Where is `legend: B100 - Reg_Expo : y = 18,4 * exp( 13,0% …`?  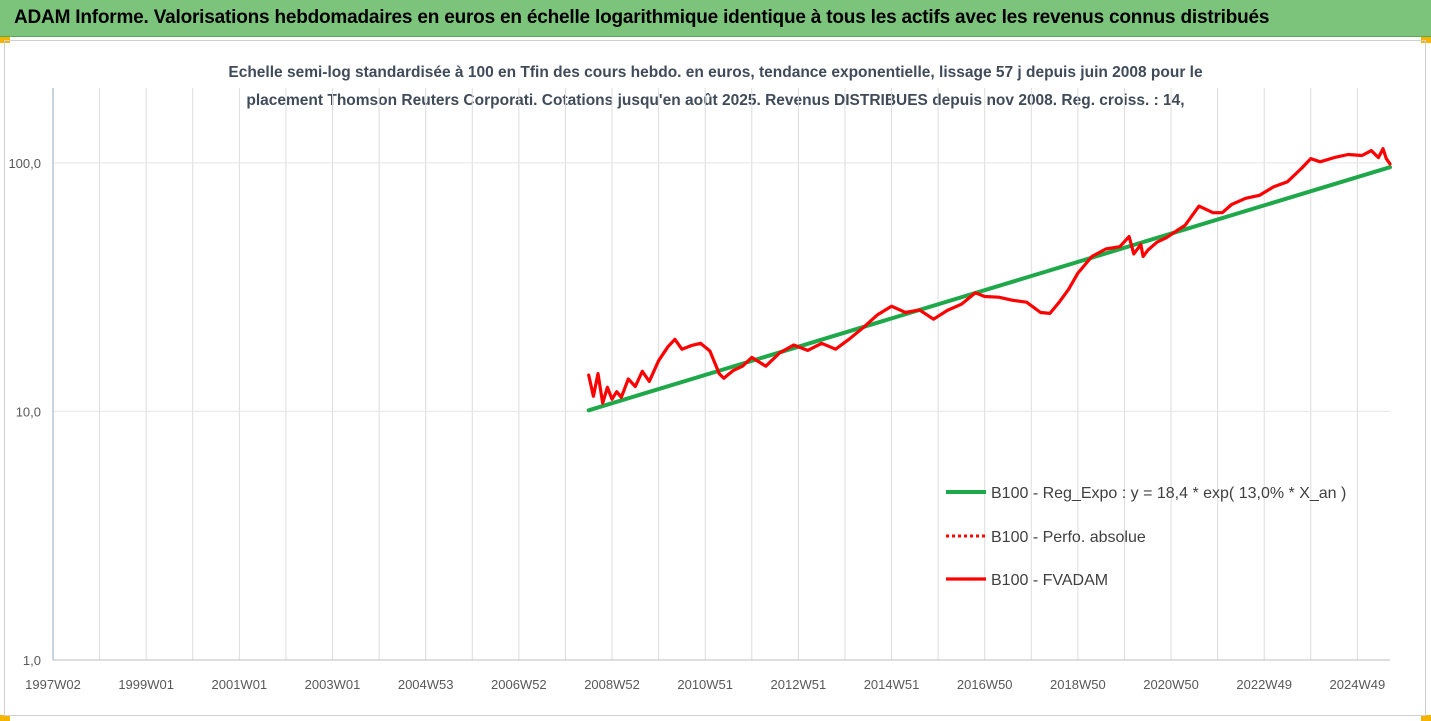
legend: B100 - Reg_Expo : y = 18,4 * exp( 13,0% … is located at coordinates (1146, 537).